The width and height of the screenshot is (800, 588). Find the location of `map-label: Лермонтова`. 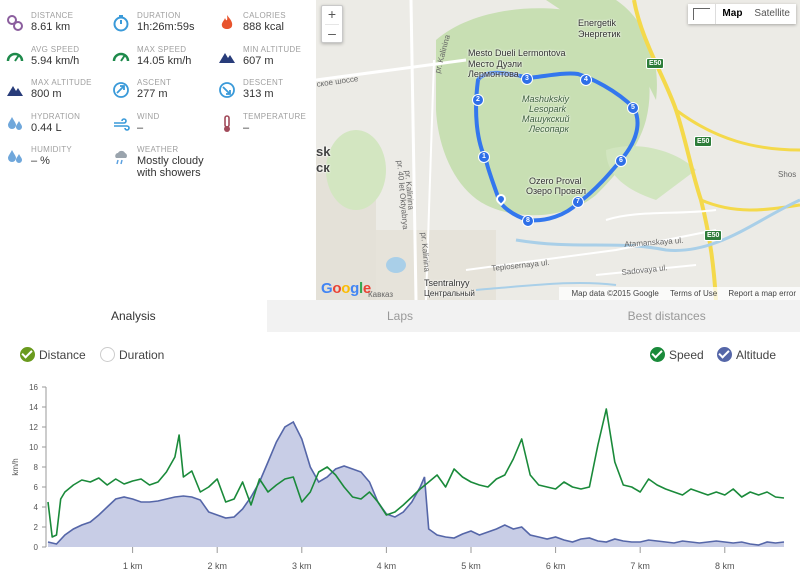

map-label: Лермонтова is located at coordinates (493, 74).